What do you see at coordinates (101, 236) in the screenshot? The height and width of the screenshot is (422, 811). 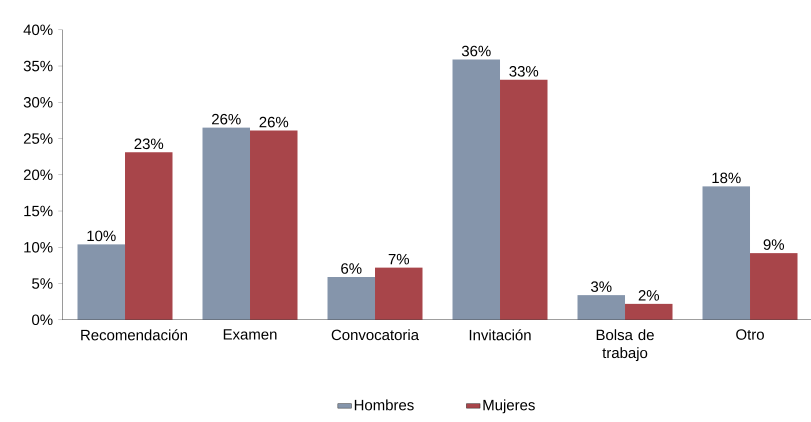 I see `data-label: 10%` at bounding box center [101, 236].